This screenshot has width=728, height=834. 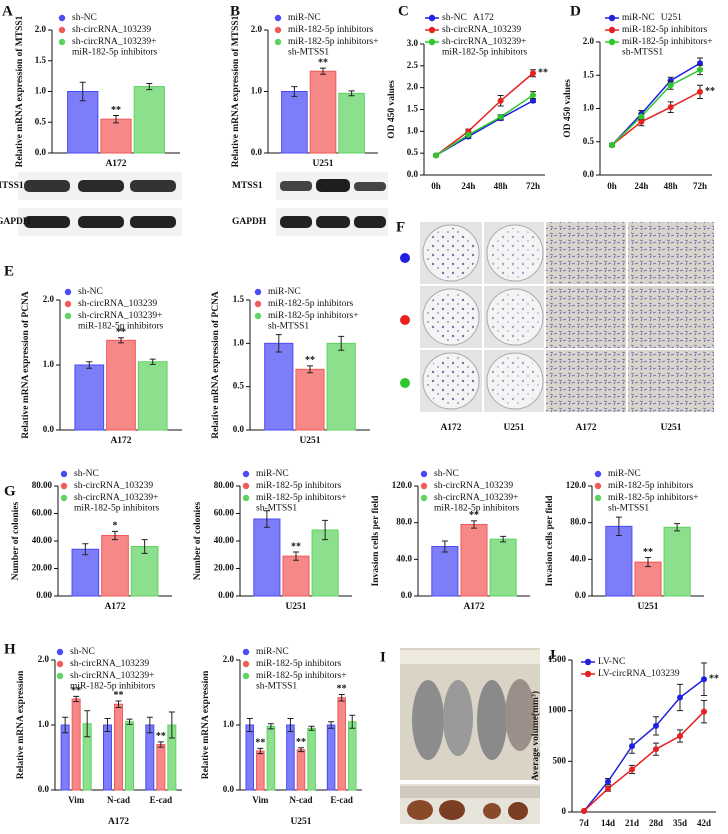 What do you see at coordinates (226, 595) in the screenshot?
I see `y-tick-label: 0.00` at bounding box center [226, 595].